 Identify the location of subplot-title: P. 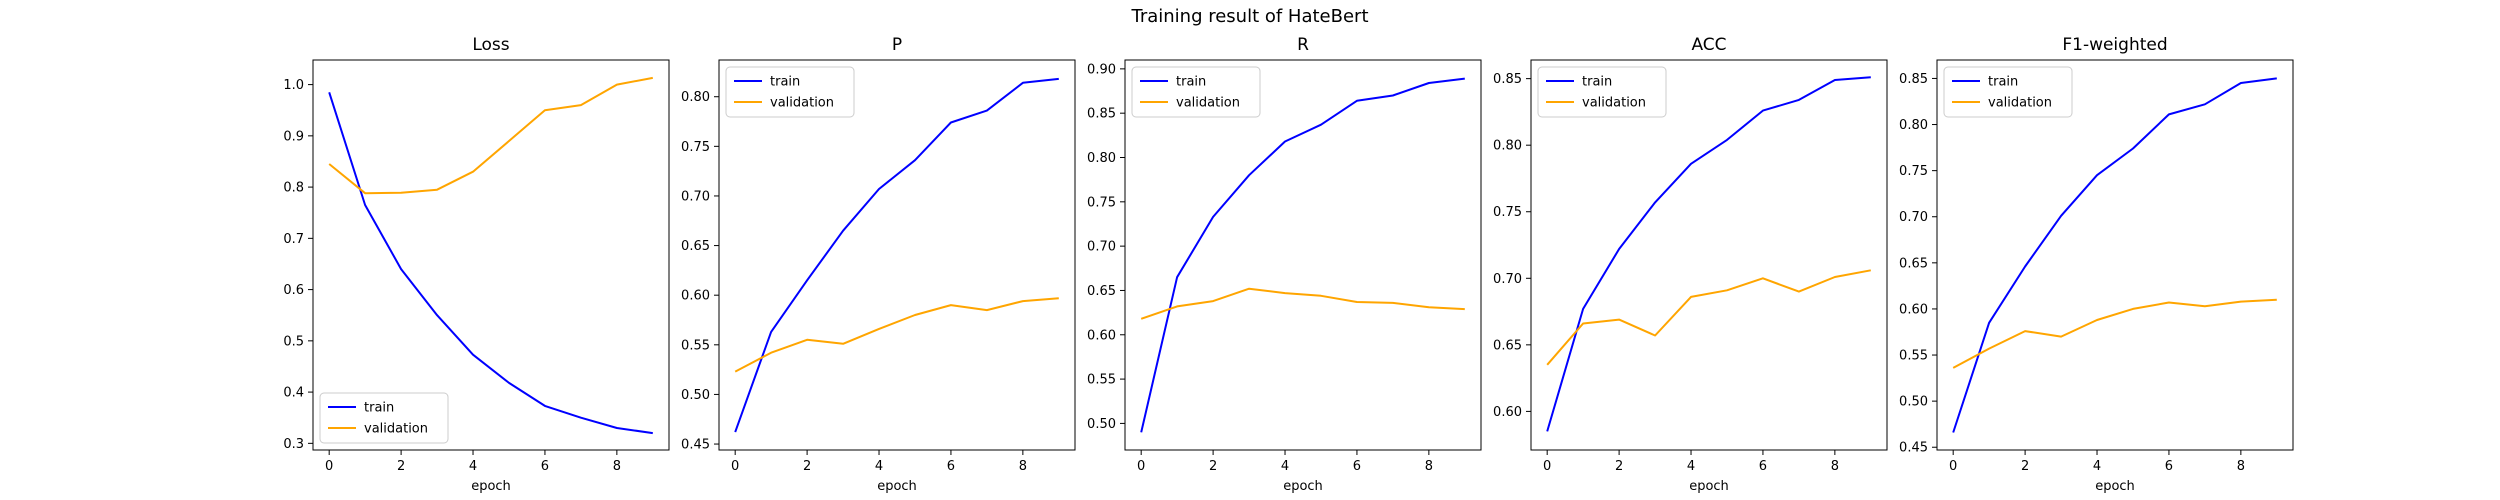
(897, 45).